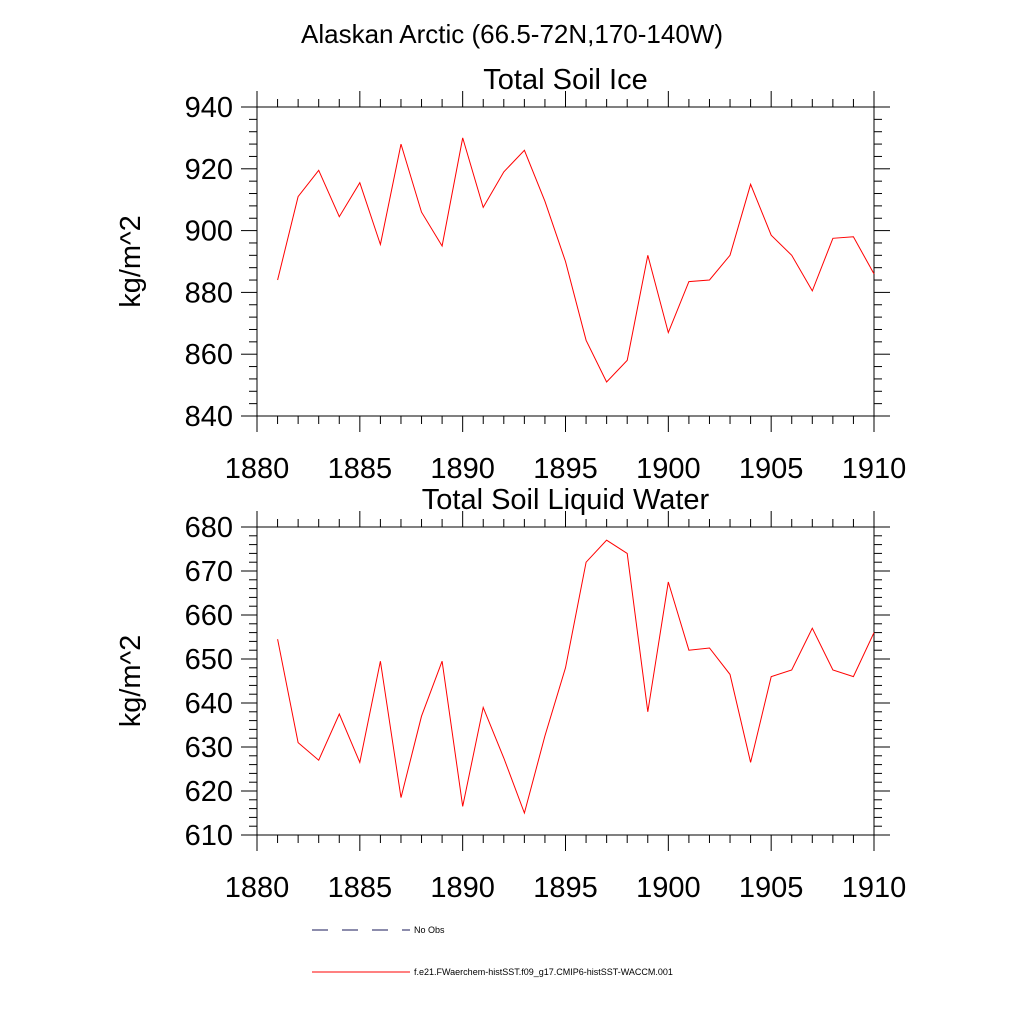 The image size is (1024, 1029). I want to click on legend-label: No Obs, so click(429, 930).